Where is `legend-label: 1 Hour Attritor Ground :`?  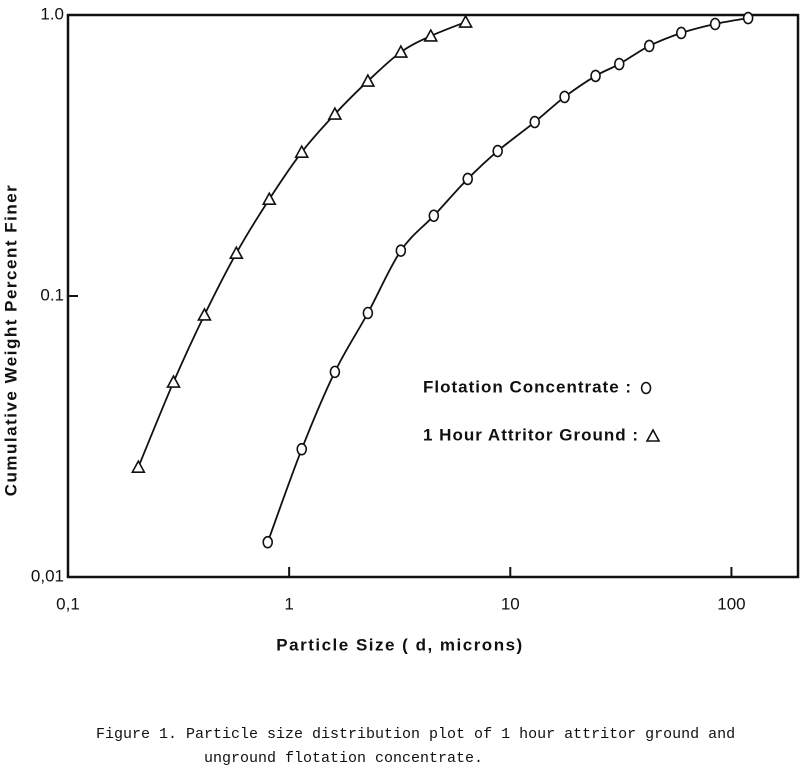
legend-label: 1 Hour Attritor Ground : is located at coordinates (531, 434).